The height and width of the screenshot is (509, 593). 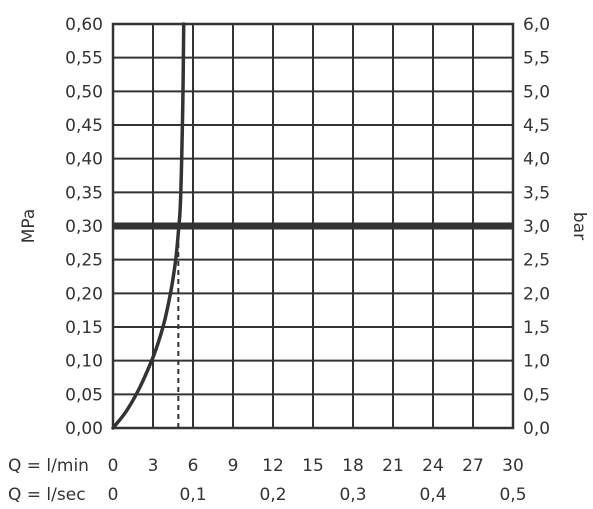 What do you see at coordinates (153, 466) in the screenshot?
I see `x-tick-label-lmin: 3` at bounding box center [153, 466].